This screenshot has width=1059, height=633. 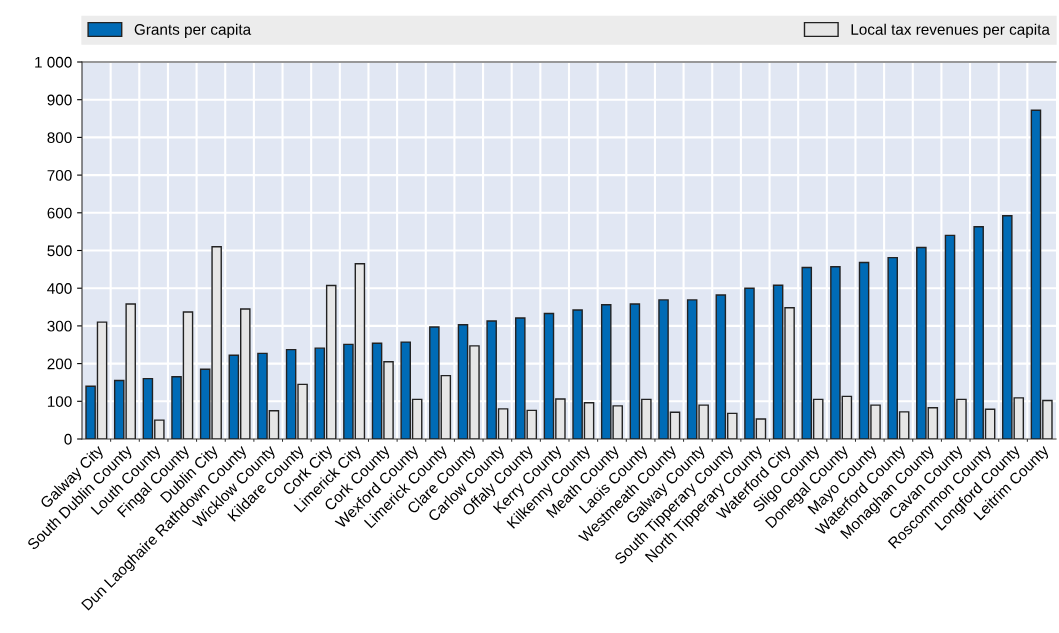 What do you see at coordinates (59, 288) in the screenshot?
I see `y-tick-label: 400` at bounding box center [59, 288].